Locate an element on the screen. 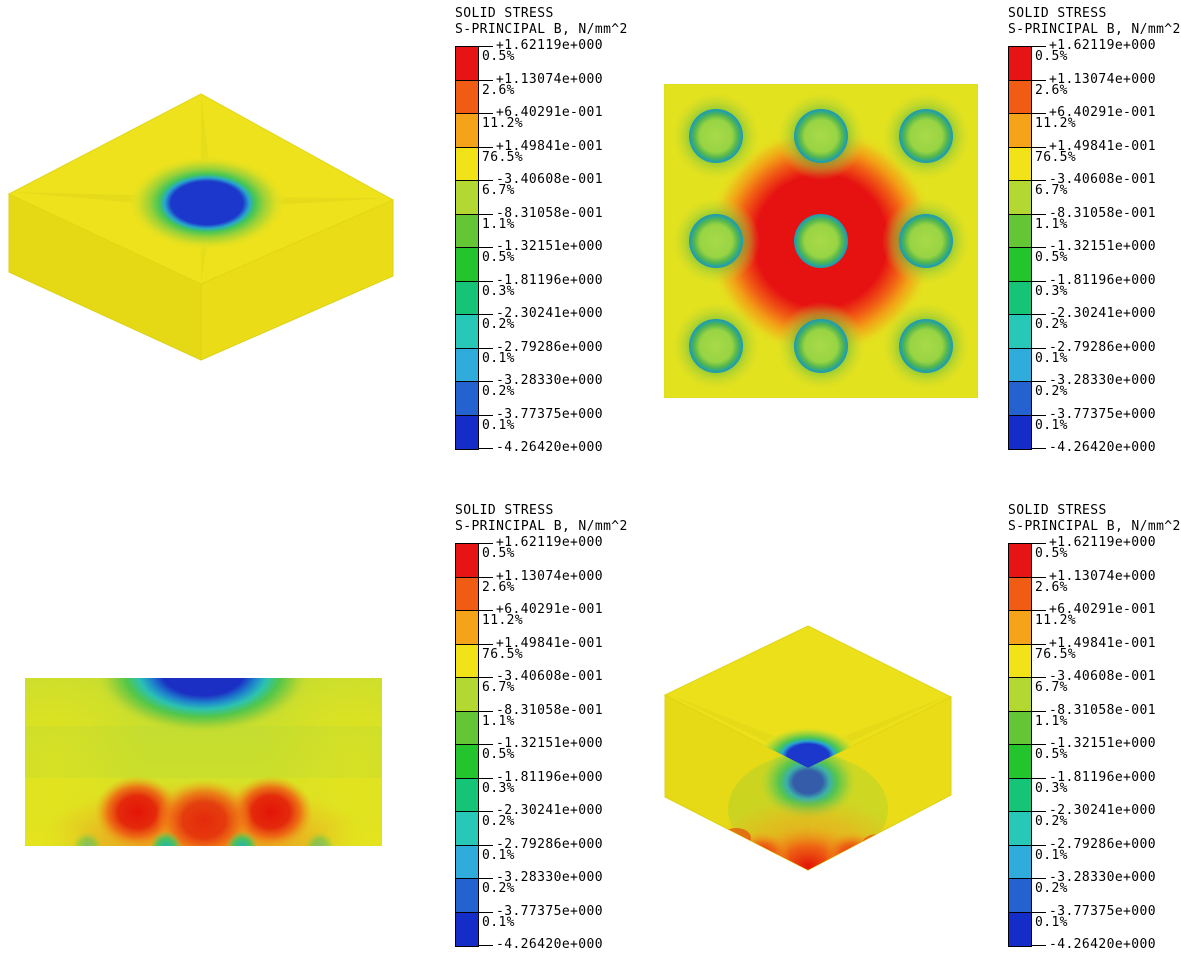 The width and height of the screenshot is (1181, 960). legend-band-percentage: 1.1% is located at coordinates (1051, 224).